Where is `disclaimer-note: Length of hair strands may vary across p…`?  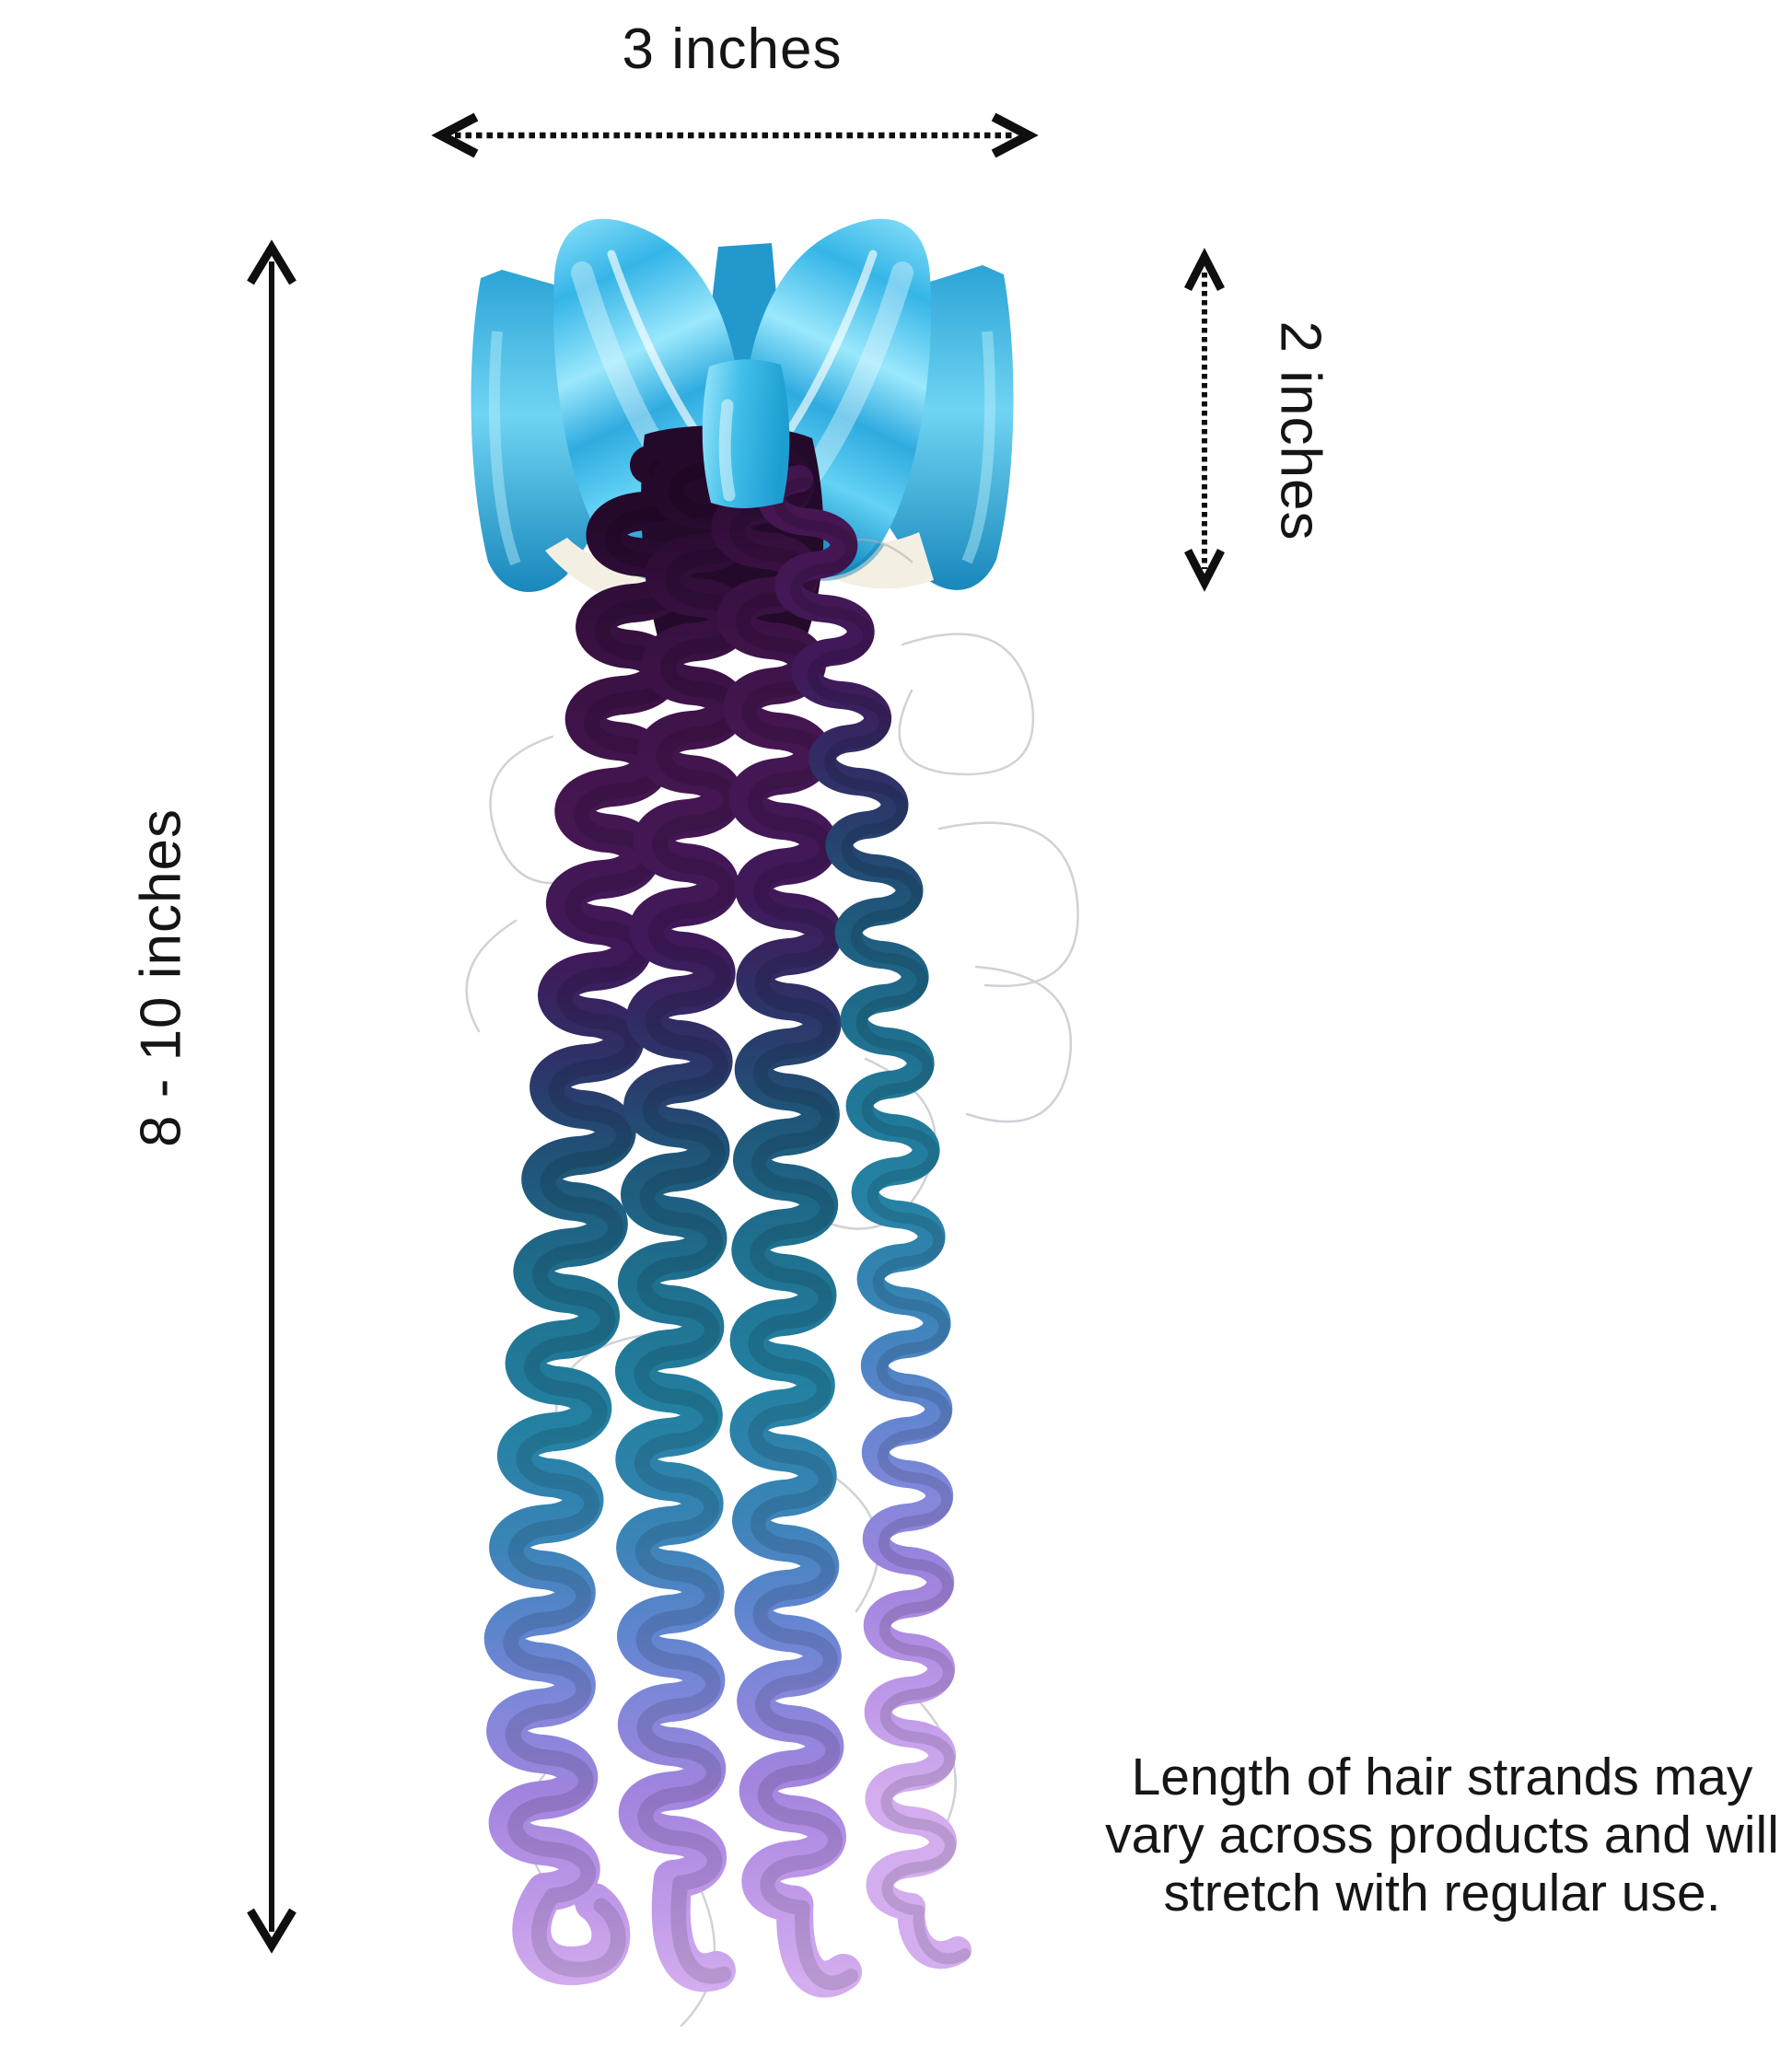 disclaimer-note: Length of hair strands may vary across p… is located at coordinates (1433, 1835).